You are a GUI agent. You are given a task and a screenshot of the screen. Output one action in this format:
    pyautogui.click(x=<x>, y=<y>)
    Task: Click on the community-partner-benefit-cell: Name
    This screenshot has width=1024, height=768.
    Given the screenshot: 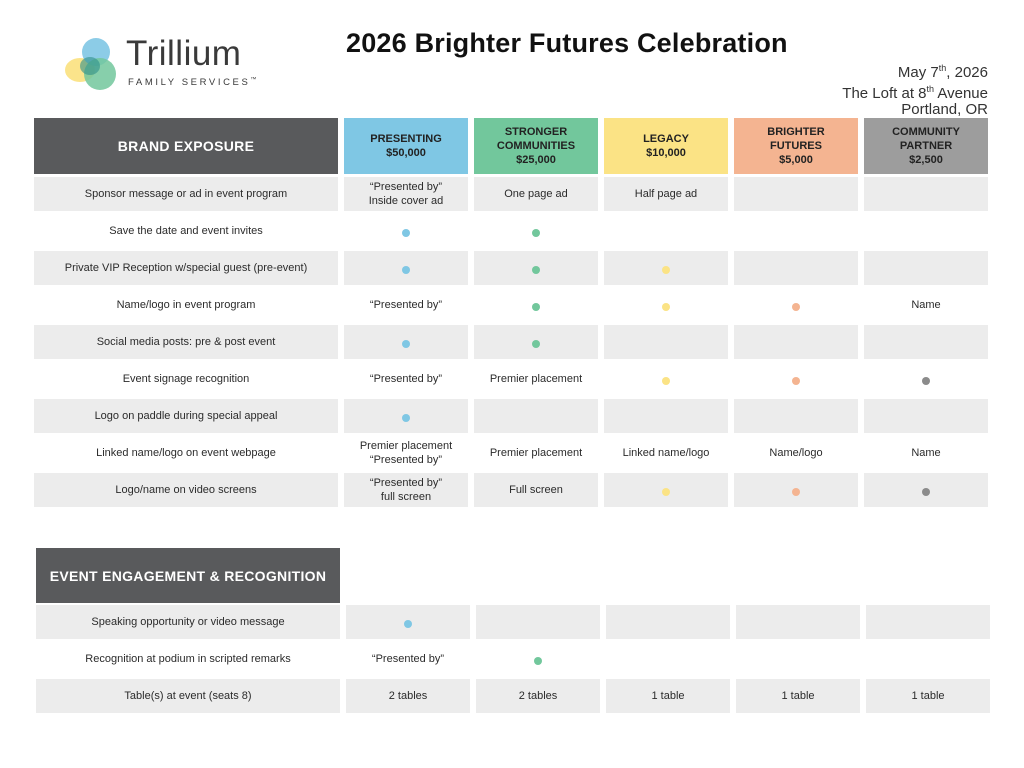 What is the action you would take?
    pyautogui.click(x=926, y=453)
    